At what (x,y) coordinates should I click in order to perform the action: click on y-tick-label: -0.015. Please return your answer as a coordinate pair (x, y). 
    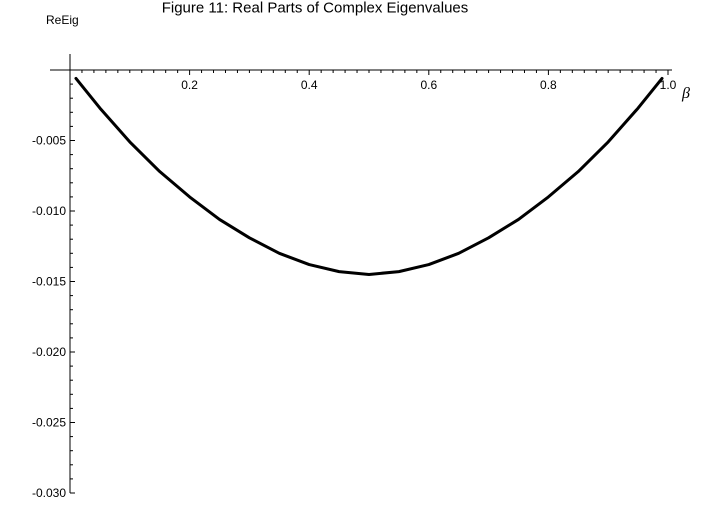
    Looking at the image, I should click on (49, 282).